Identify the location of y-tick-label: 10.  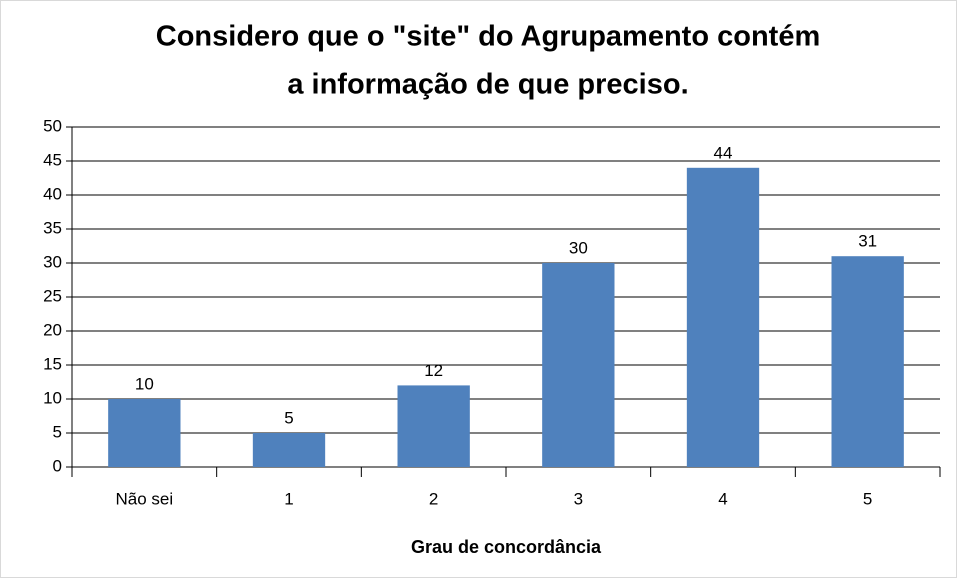
(52, 397).